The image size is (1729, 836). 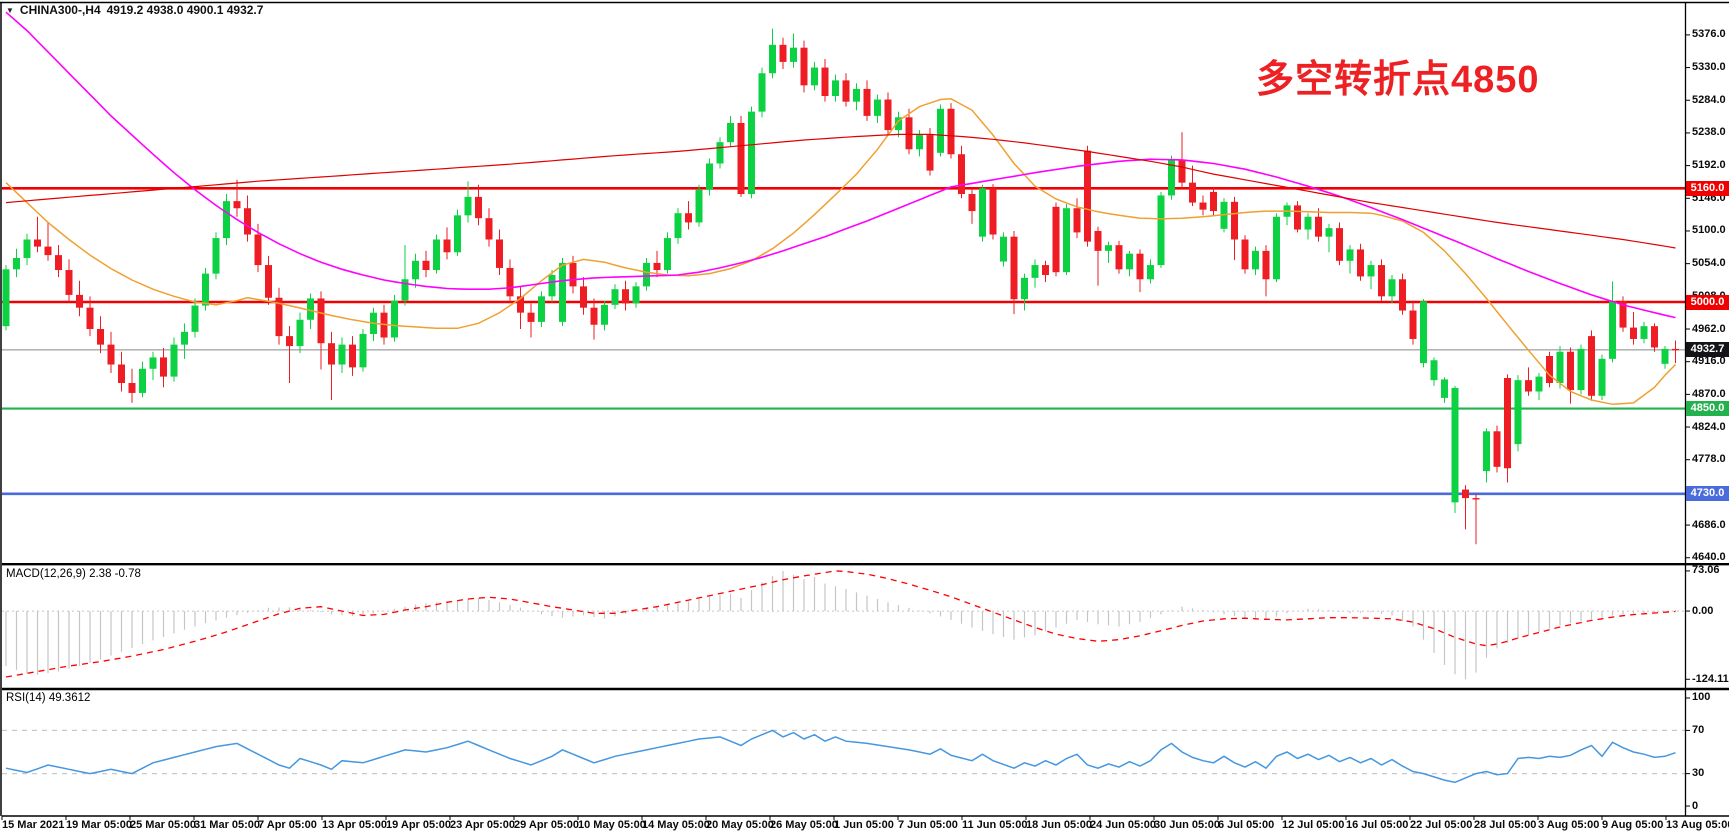 What do you see at coordinates (1059, 825) in the screenshot?
I see `date-tick-label: 18 Jun 05:00` at bounding box center [1059, 825].